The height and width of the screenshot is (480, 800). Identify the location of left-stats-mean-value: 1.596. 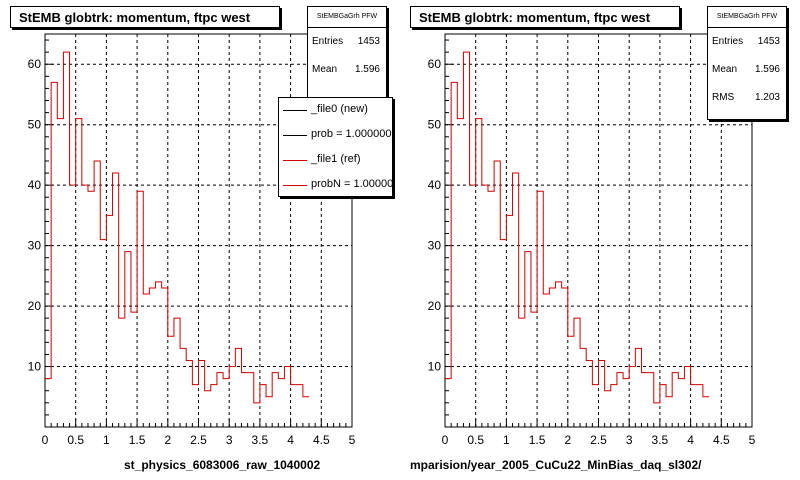
(367, 69).